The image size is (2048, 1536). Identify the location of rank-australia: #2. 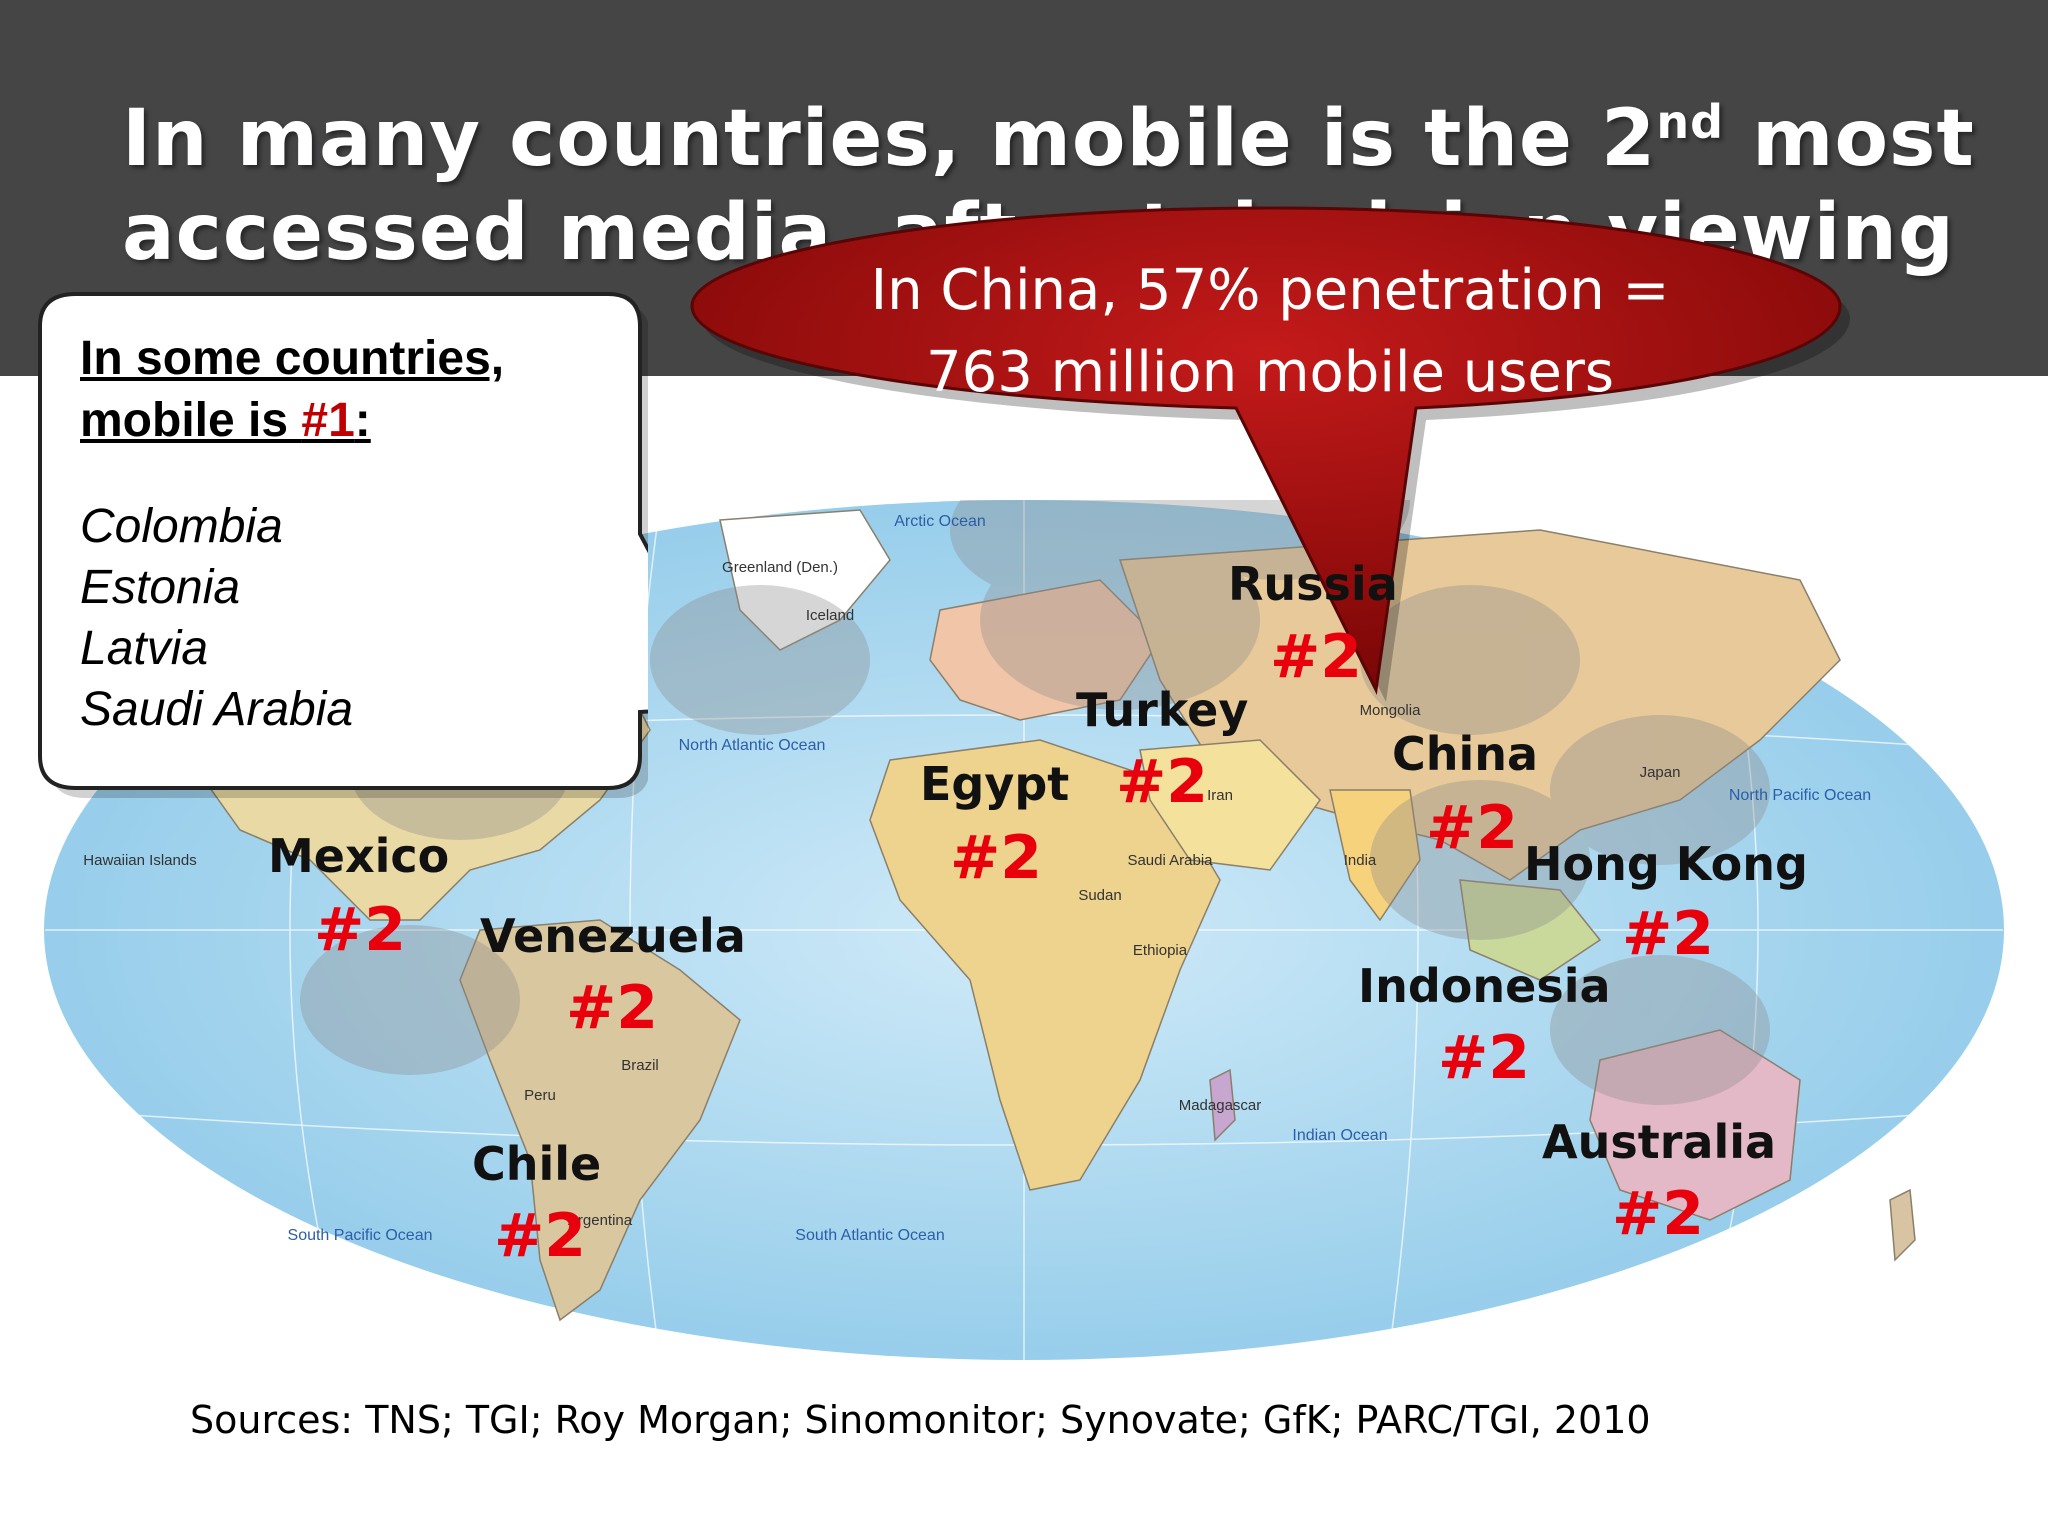
(1658, 1214).